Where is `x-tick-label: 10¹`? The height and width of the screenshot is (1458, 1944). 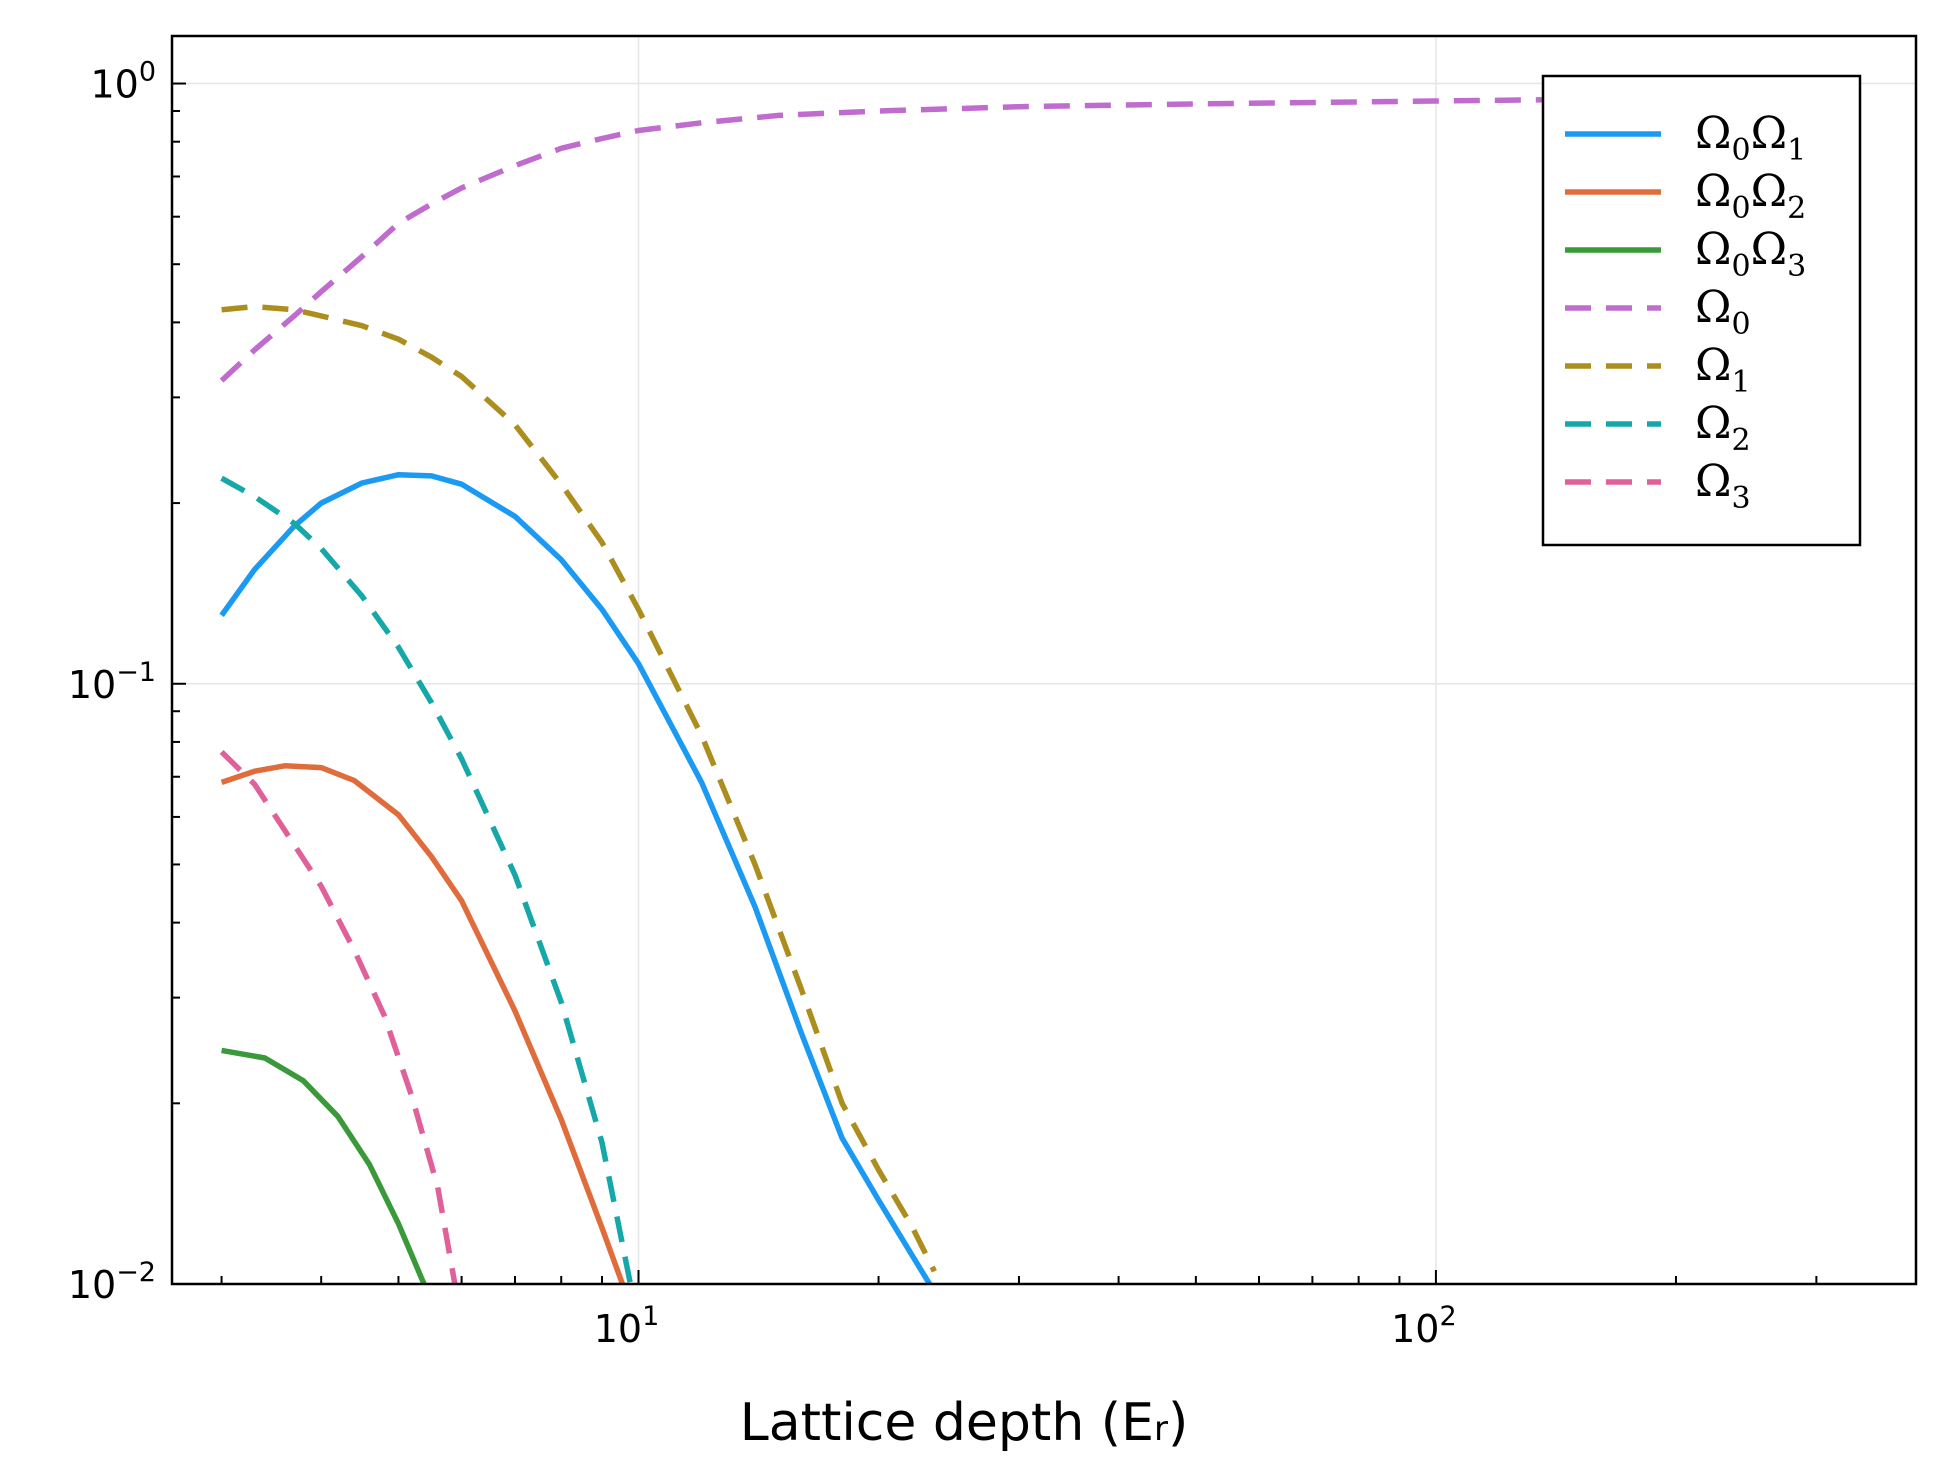 x-tick-label: 10¹ is located at coordinates (627, 1326).